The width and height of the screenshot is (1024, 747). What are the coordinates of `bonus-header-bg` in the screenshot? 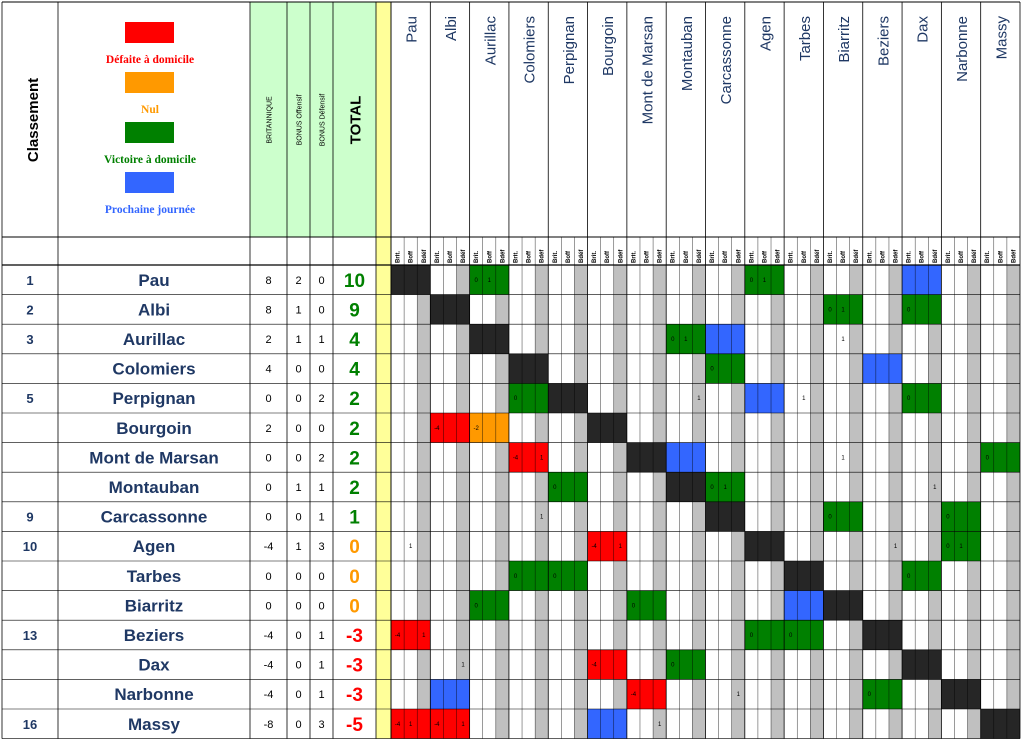 It's located at (313, 119).